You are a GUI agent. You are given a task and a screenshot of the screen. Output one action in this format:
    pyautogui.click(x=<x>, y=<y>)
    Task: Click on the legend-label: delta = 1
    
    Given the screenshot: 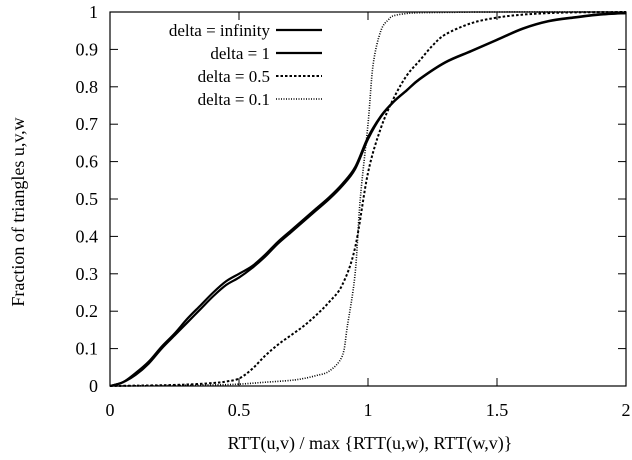 What is the action you would take?
    pyautogui.click(x=240, y=53)
    